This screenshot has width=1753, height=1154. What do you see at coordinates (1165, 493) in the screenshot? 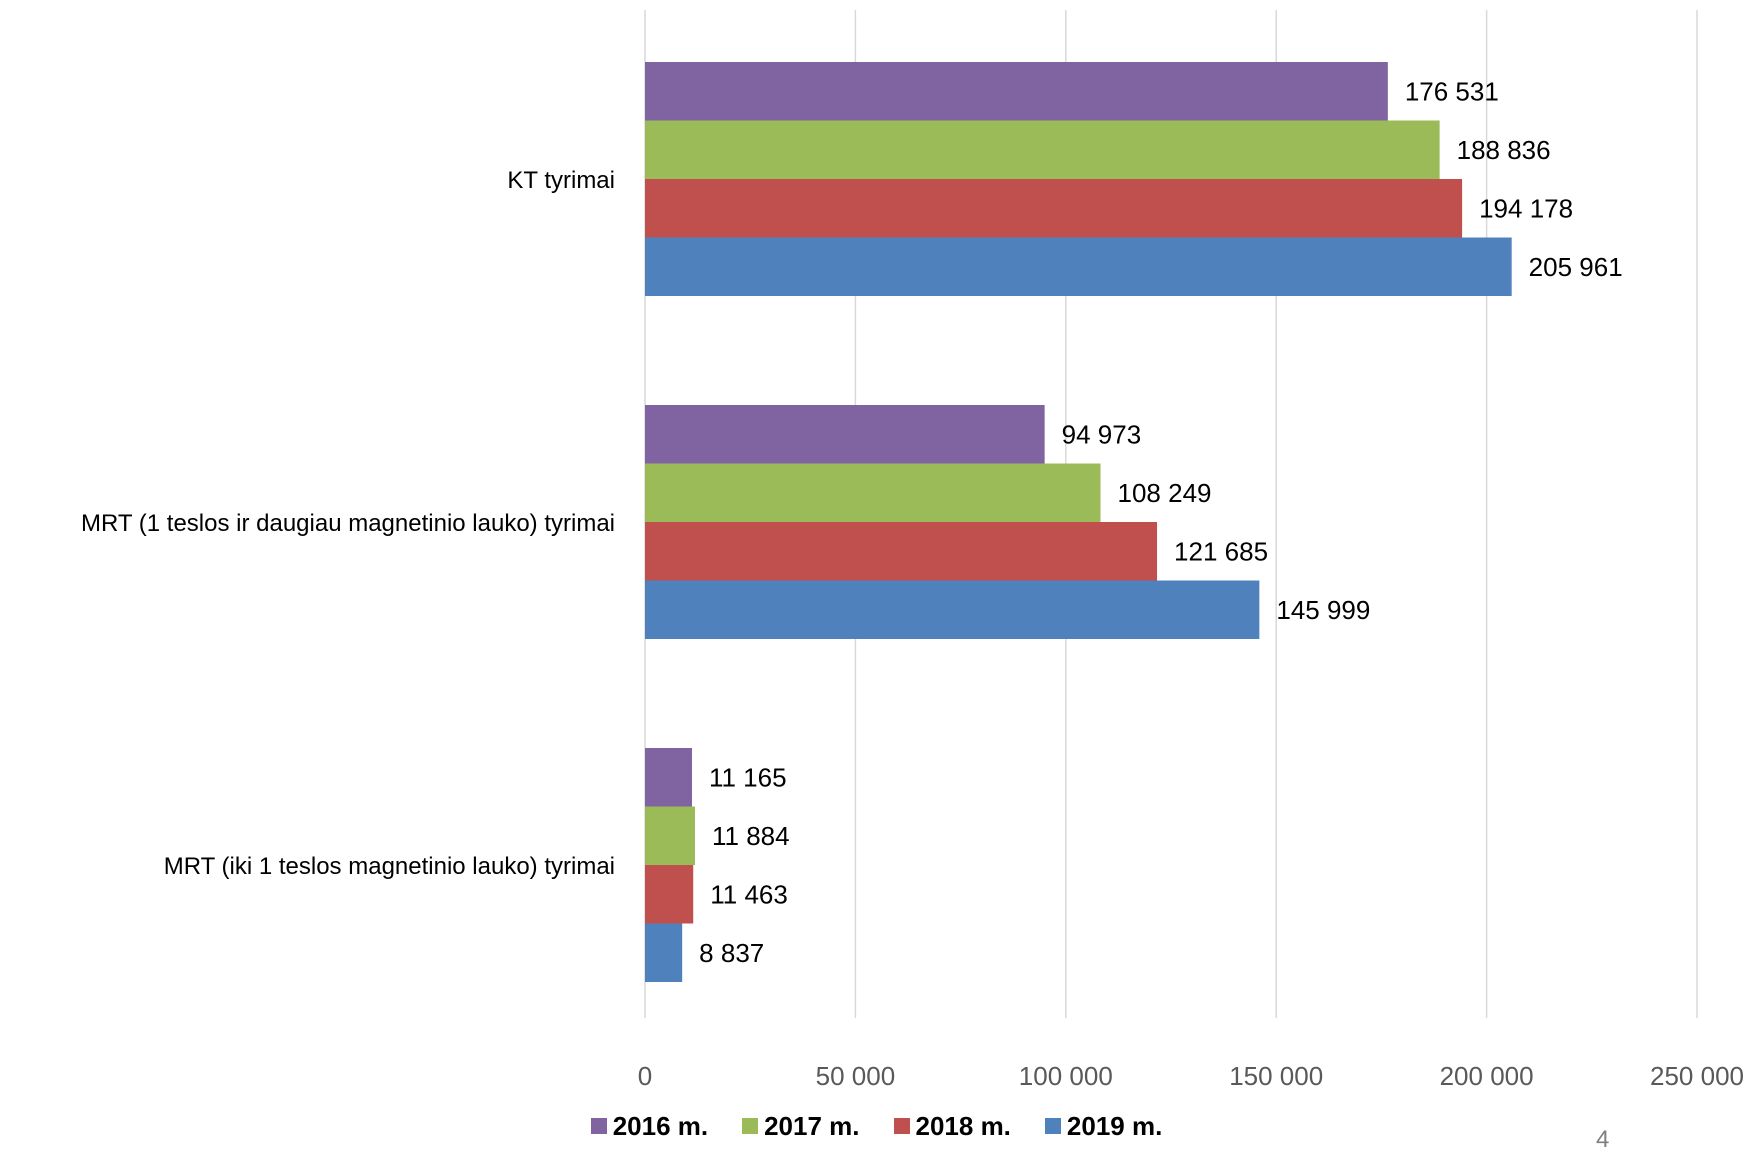
I see `data-label: 108 249` at bounding box center [1165, 493].